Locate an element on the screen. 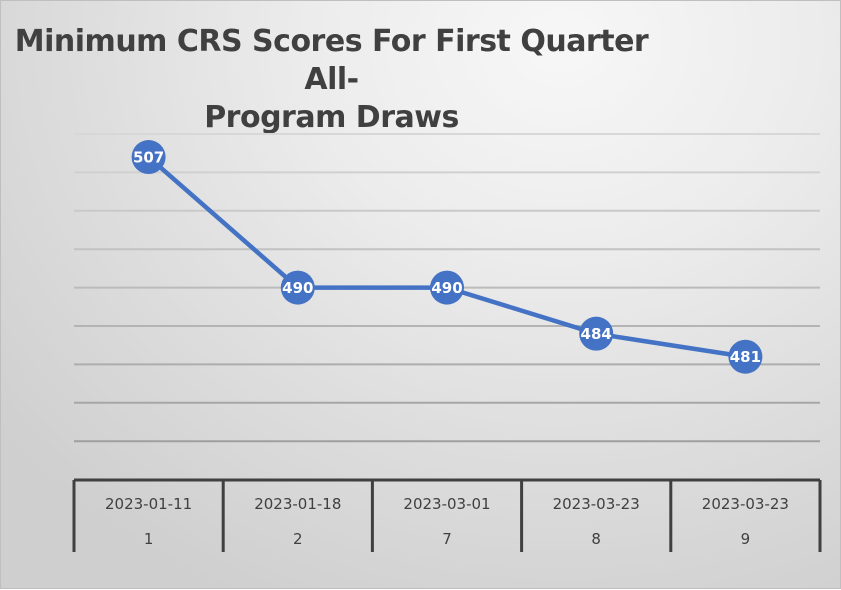 The image size is (841, 590). data-label: 507 is located at coordinates (148, 158).